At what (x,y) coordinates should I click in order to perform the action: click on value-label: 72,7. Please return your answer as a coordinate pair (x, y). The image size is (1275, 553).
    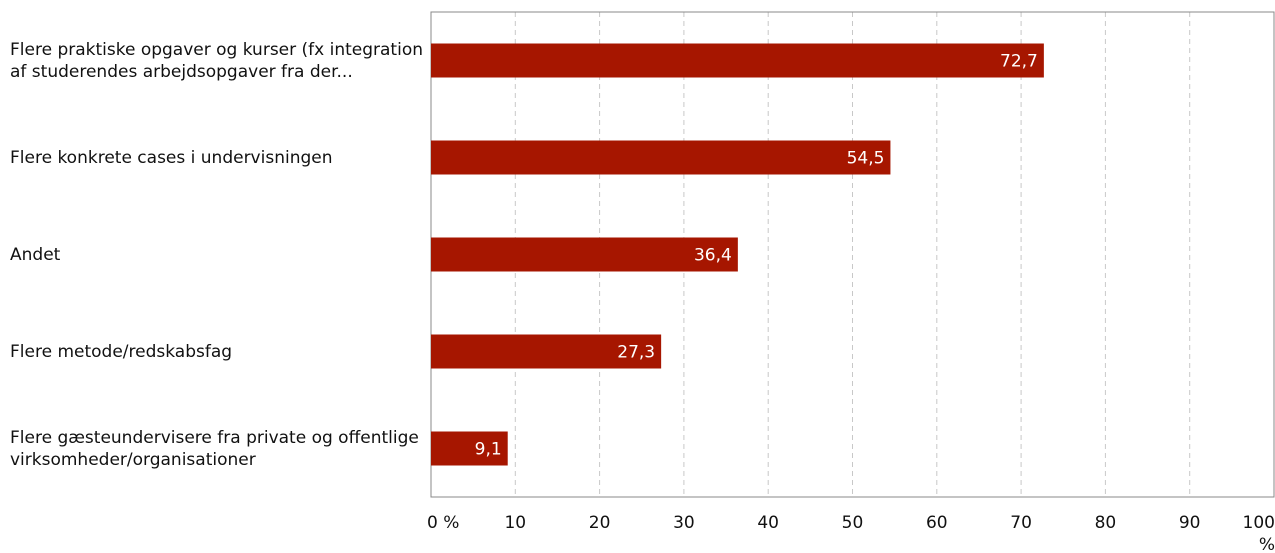
    Looking at the image, I should click on (1019, 62).